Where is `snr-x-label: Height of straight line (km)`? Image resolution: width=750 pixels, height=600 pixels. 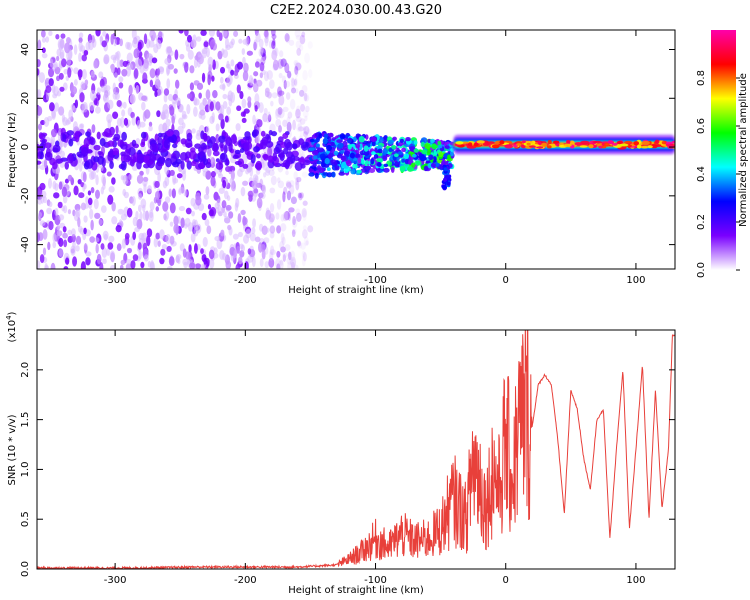
snr-x-label: Height of straight line (km) is located at coordinates (356, 590).